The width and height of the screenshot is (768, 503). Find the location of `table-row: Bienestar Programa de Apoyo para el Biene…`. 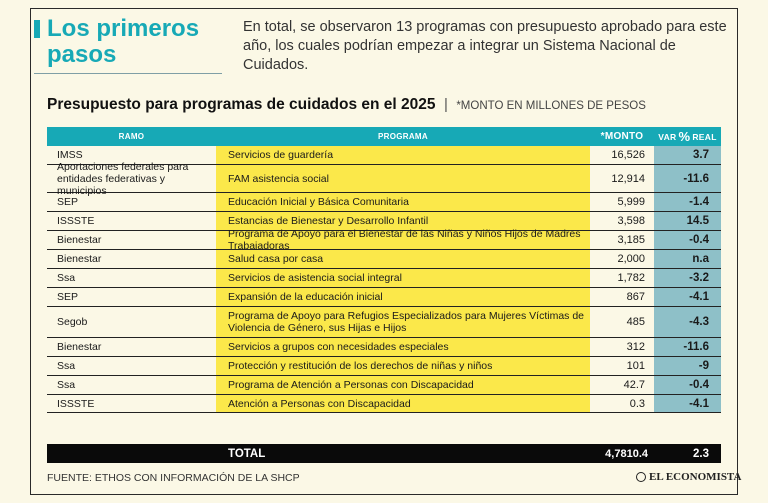

table-row: Bienestar Programa de Apoyo para el Biene… is located at coordinates (384, 240).